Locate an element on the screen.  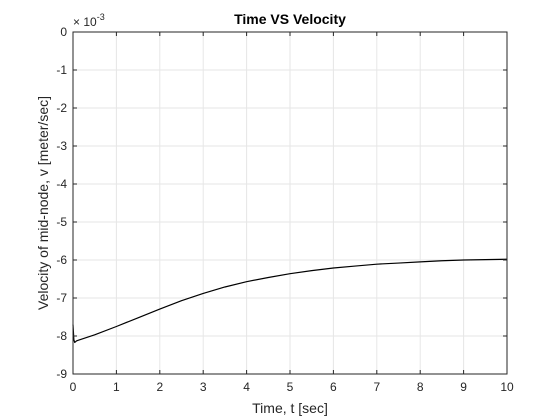
x-tick-label: 1 is located at coordinates (116, 387).